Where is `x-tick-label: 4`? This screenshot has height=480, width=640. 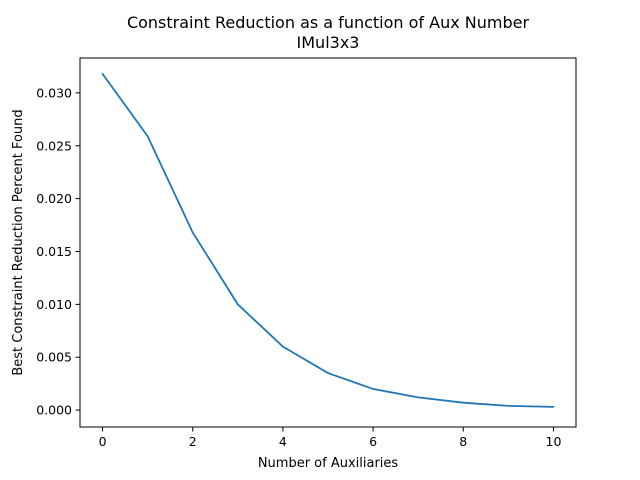 x-tick-label: 4 is located at coordinates (283, 441).